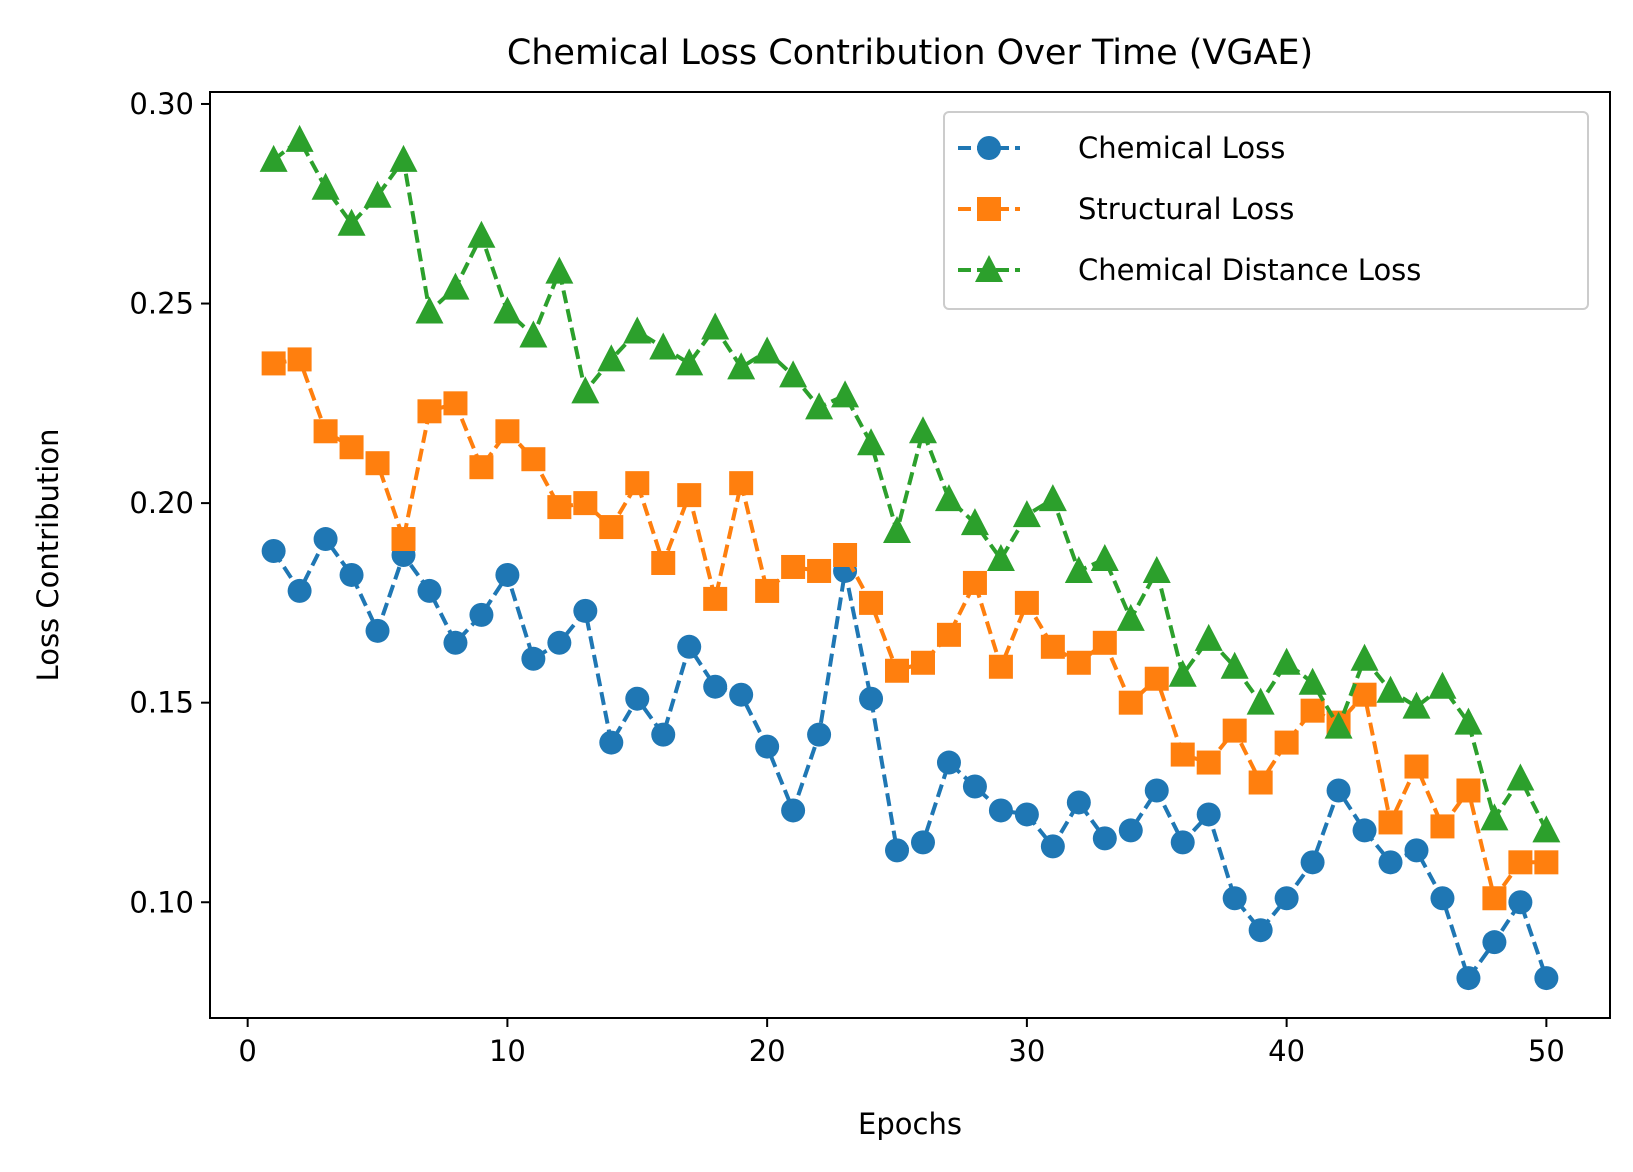 This screenshot has width=1633, height=1172. What do you see at coordinates (1026, 1051) in the screenshot?
I see `x-tick-label: 30` at bounding box center [1026, 1051].